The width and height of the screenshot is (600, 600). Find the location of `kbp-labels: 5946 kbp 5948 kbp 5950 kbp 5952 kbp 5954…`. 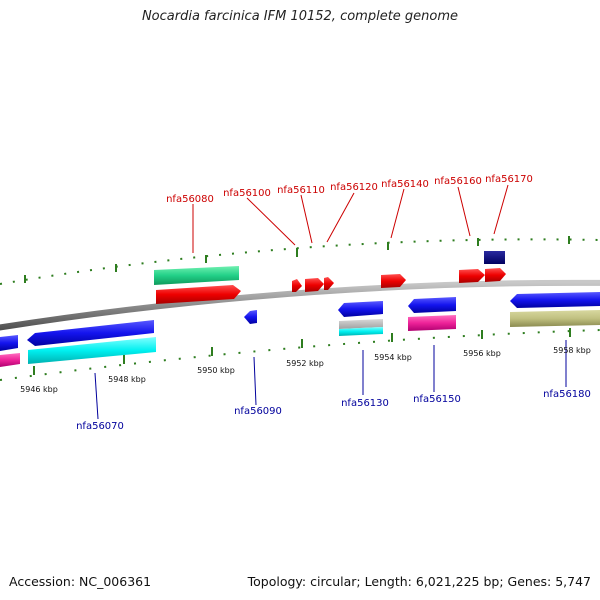

kbp-labels: 5946 kbp 5948 kbp 5950 kbp 5952 kbp 5954… is located at coordinates (305, 370).